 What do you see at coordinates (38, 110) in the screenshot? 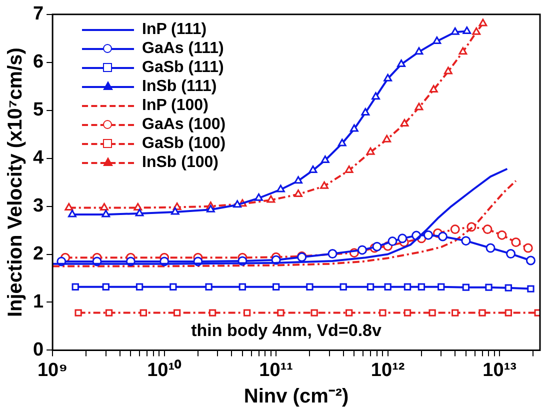
I see `y-tick-label: 5` at bounding box center [38, 110].